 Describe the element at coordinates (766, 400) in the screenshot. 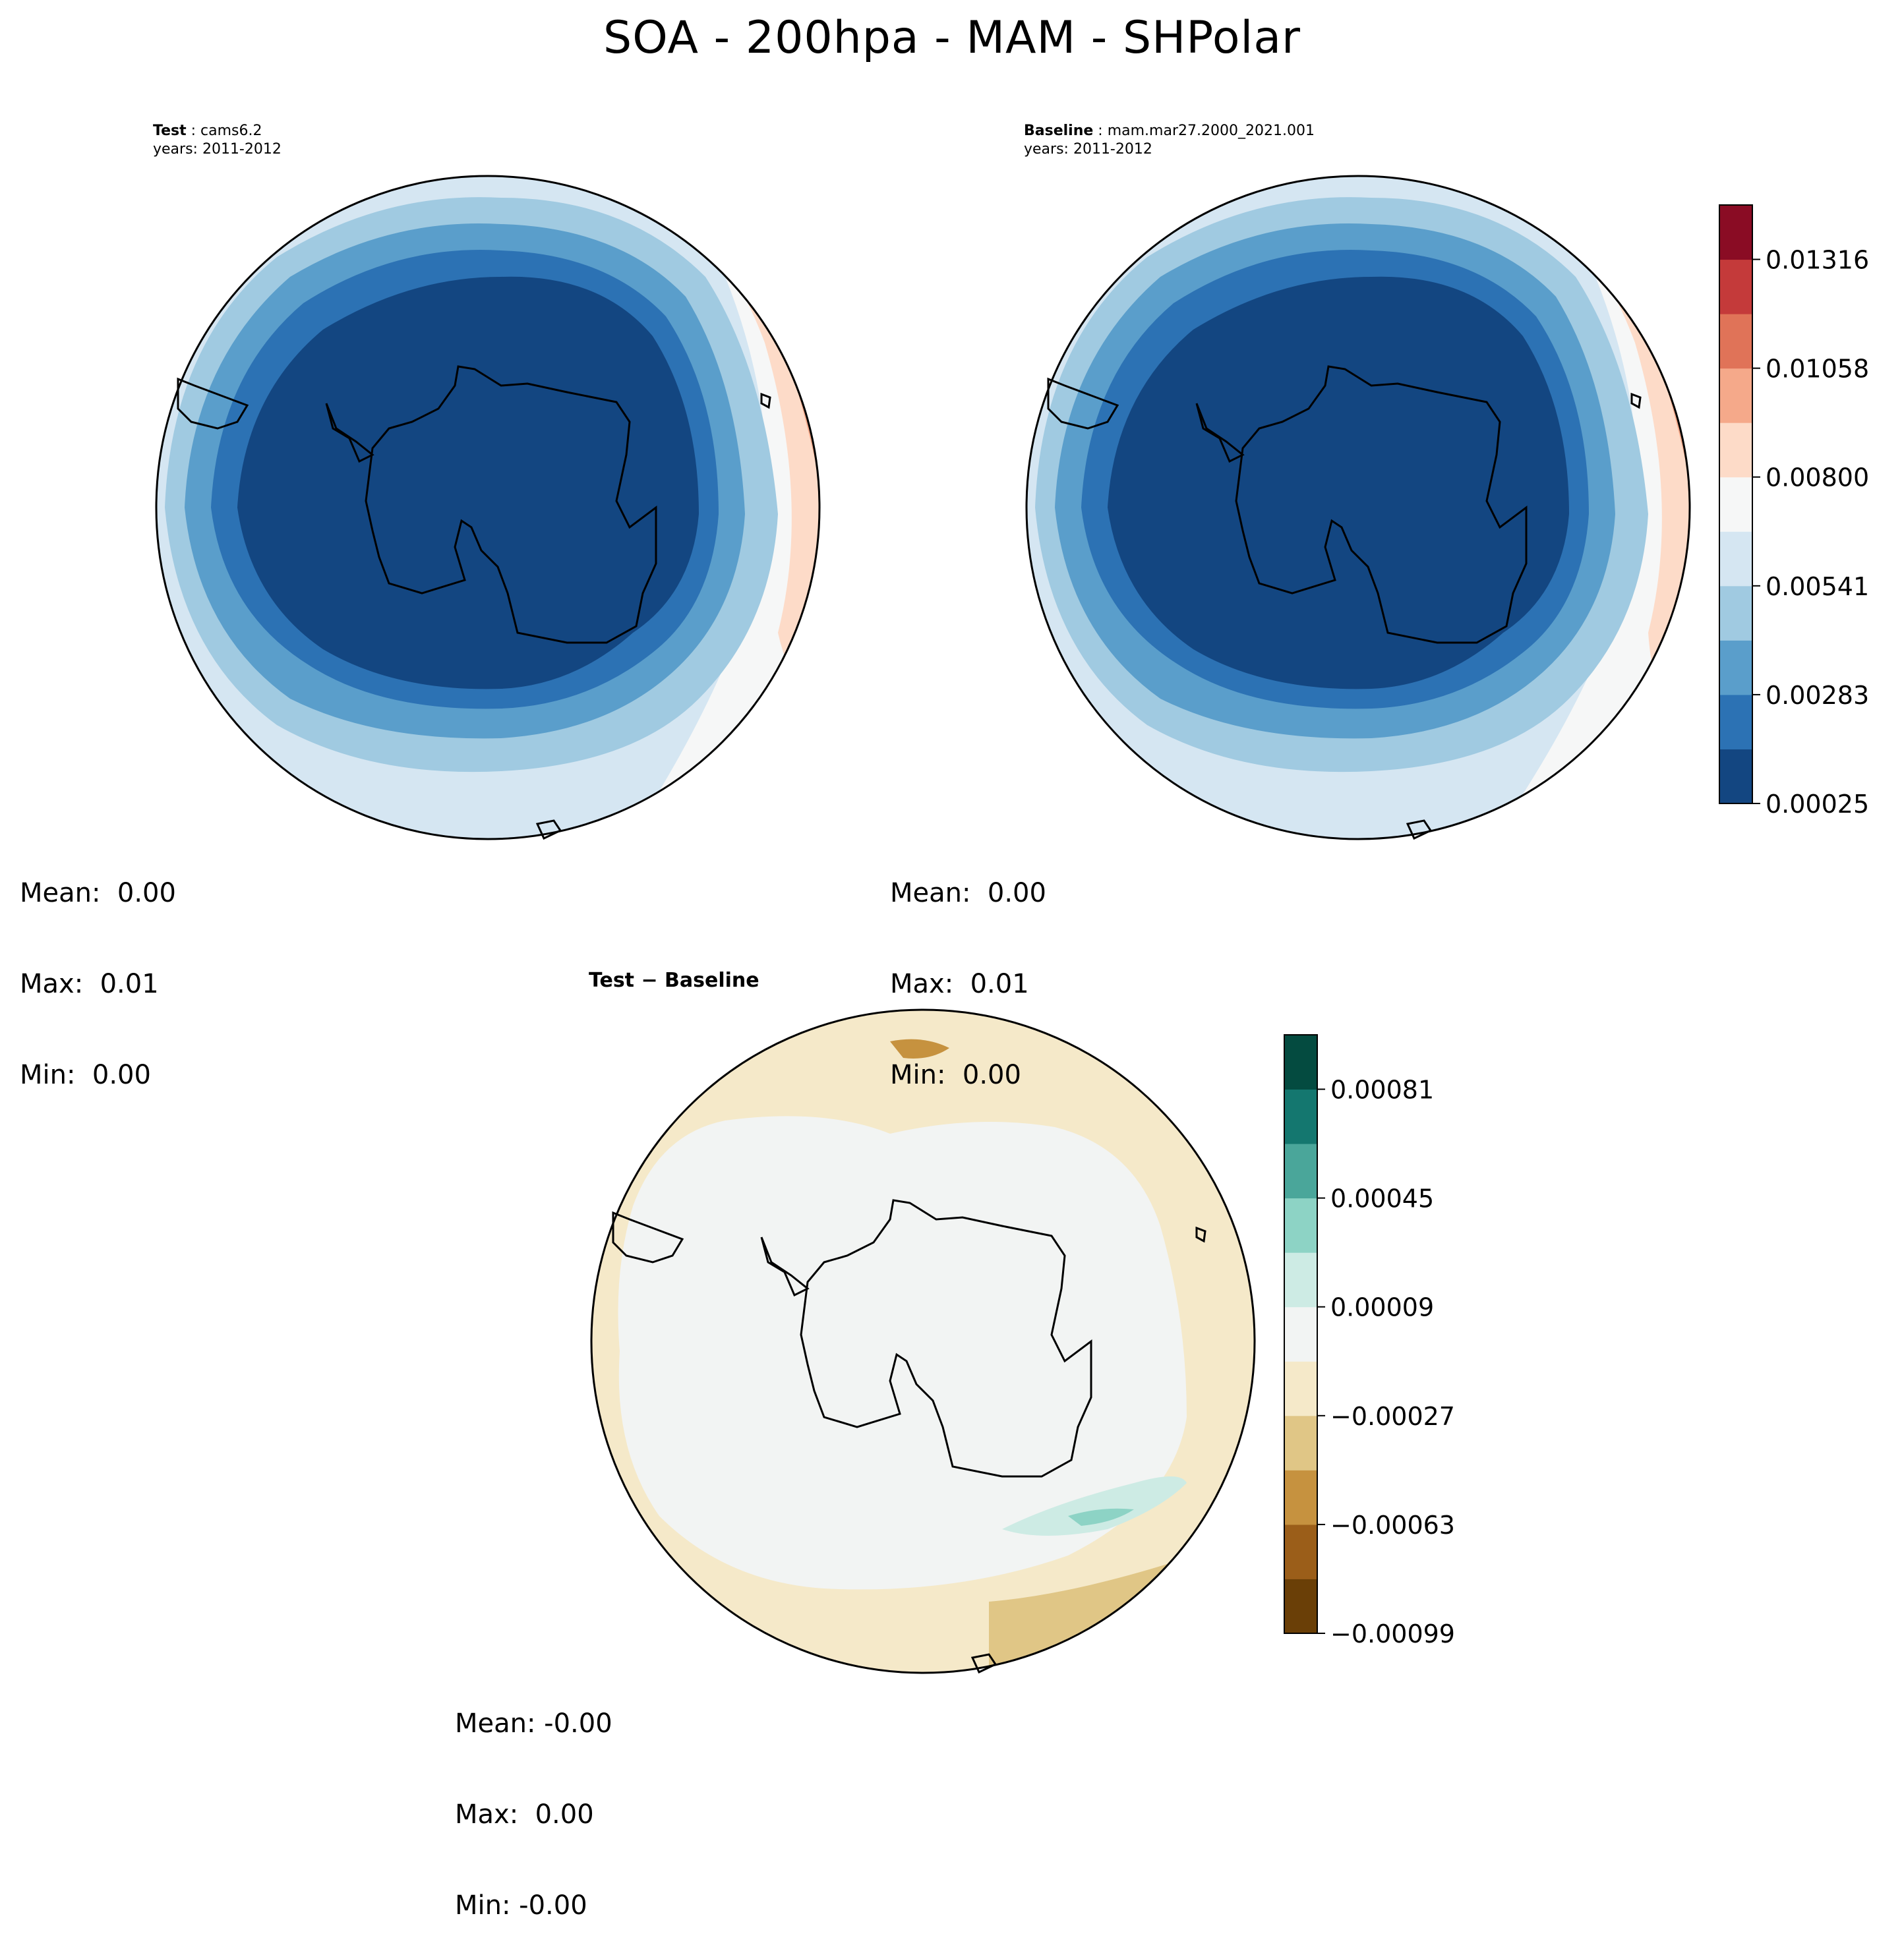

I see `island-test` at that location.